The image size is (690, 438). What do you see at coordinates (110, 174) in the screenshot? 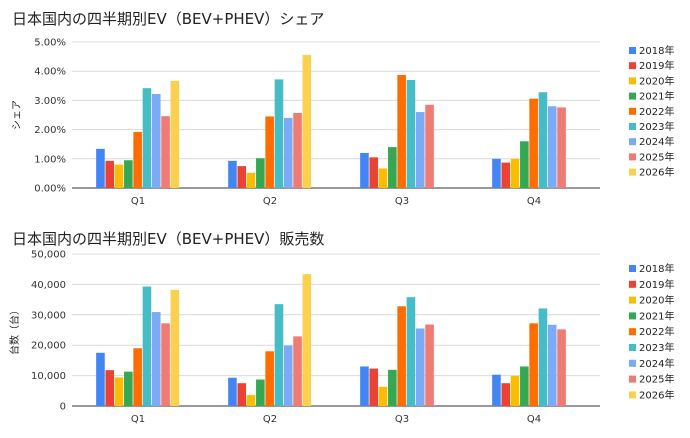
I see `bar-2019年-Q1` at bounding box center [110, 174].